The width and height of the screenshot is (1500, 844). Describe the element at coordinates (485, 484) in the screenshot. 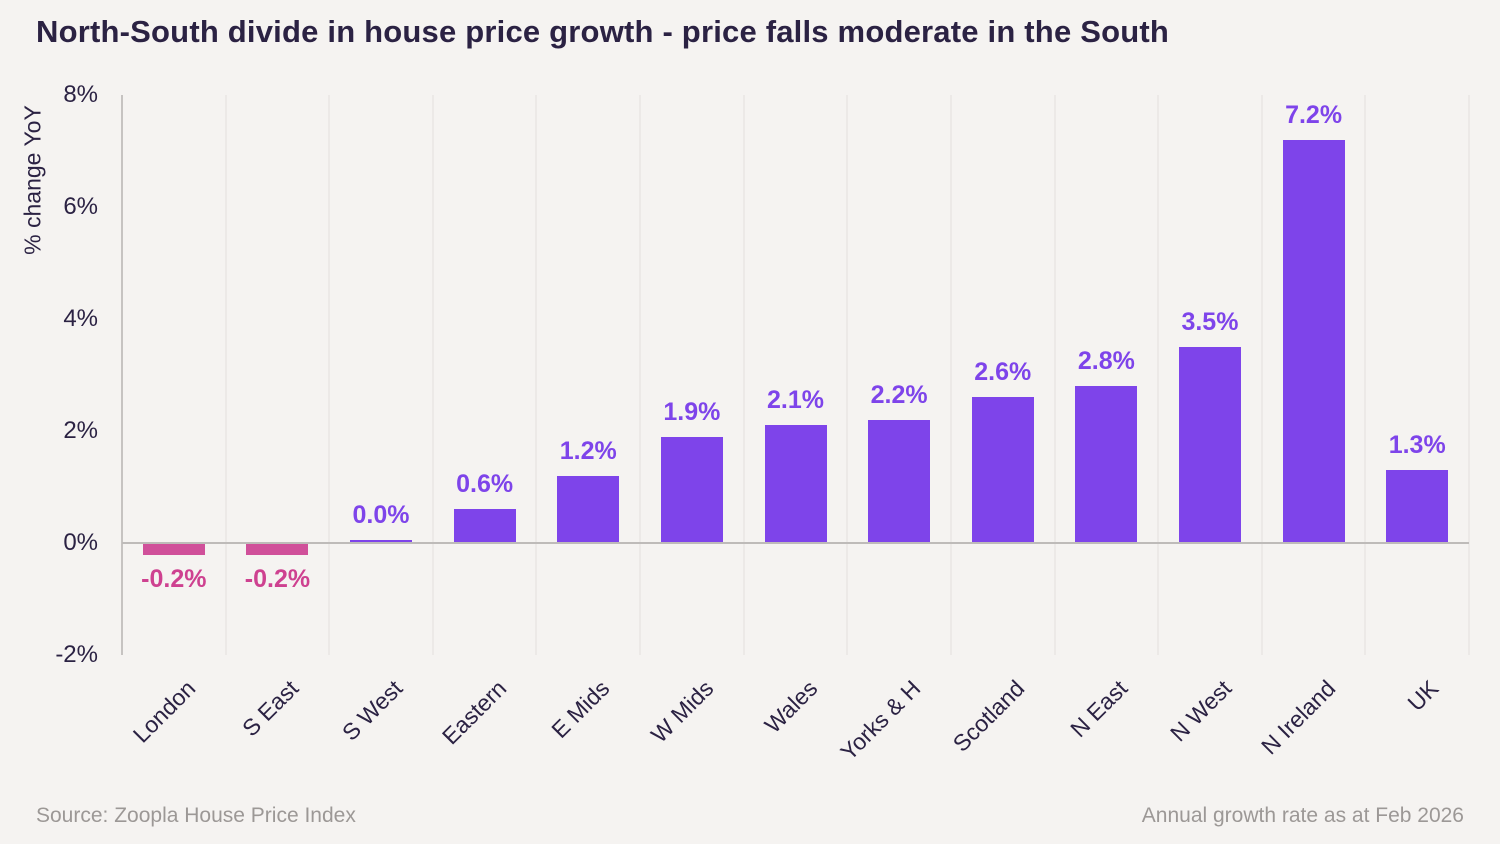

I see `value-label-eastern: 0.6%` at that location.